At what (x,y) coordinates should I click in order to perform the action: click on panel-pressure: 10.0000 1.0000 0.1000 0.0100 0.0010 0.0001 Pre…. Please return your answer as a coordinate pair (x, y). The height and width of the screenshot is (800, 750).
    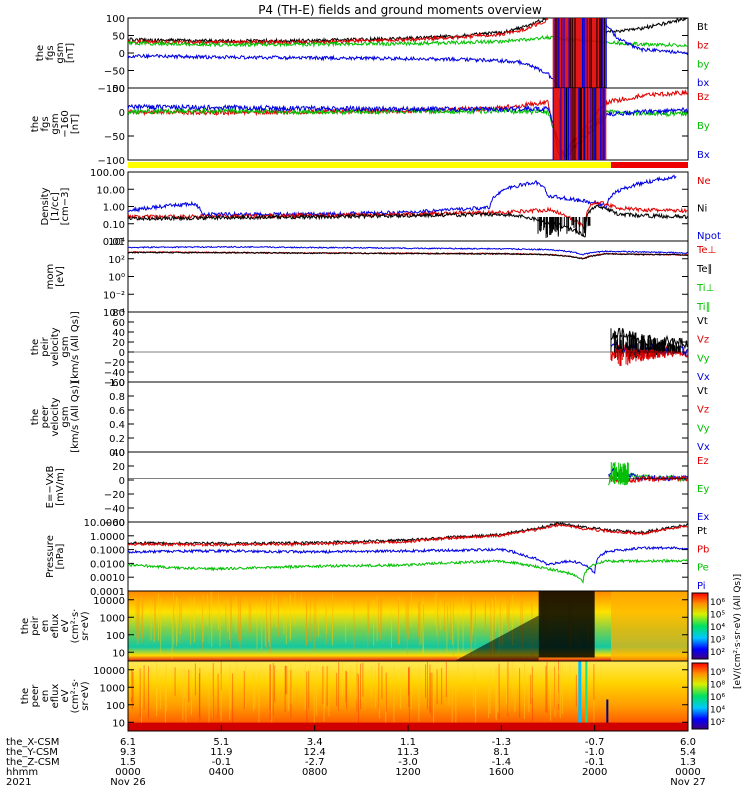
    Looking at the image, I should click on (377, 558).